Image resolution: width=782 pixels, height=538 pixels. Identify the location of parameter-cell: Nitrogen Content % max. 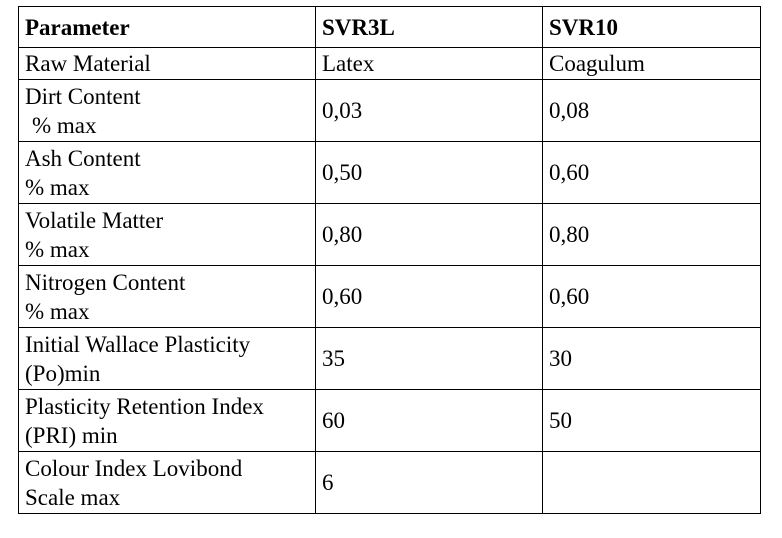
(167, 296).